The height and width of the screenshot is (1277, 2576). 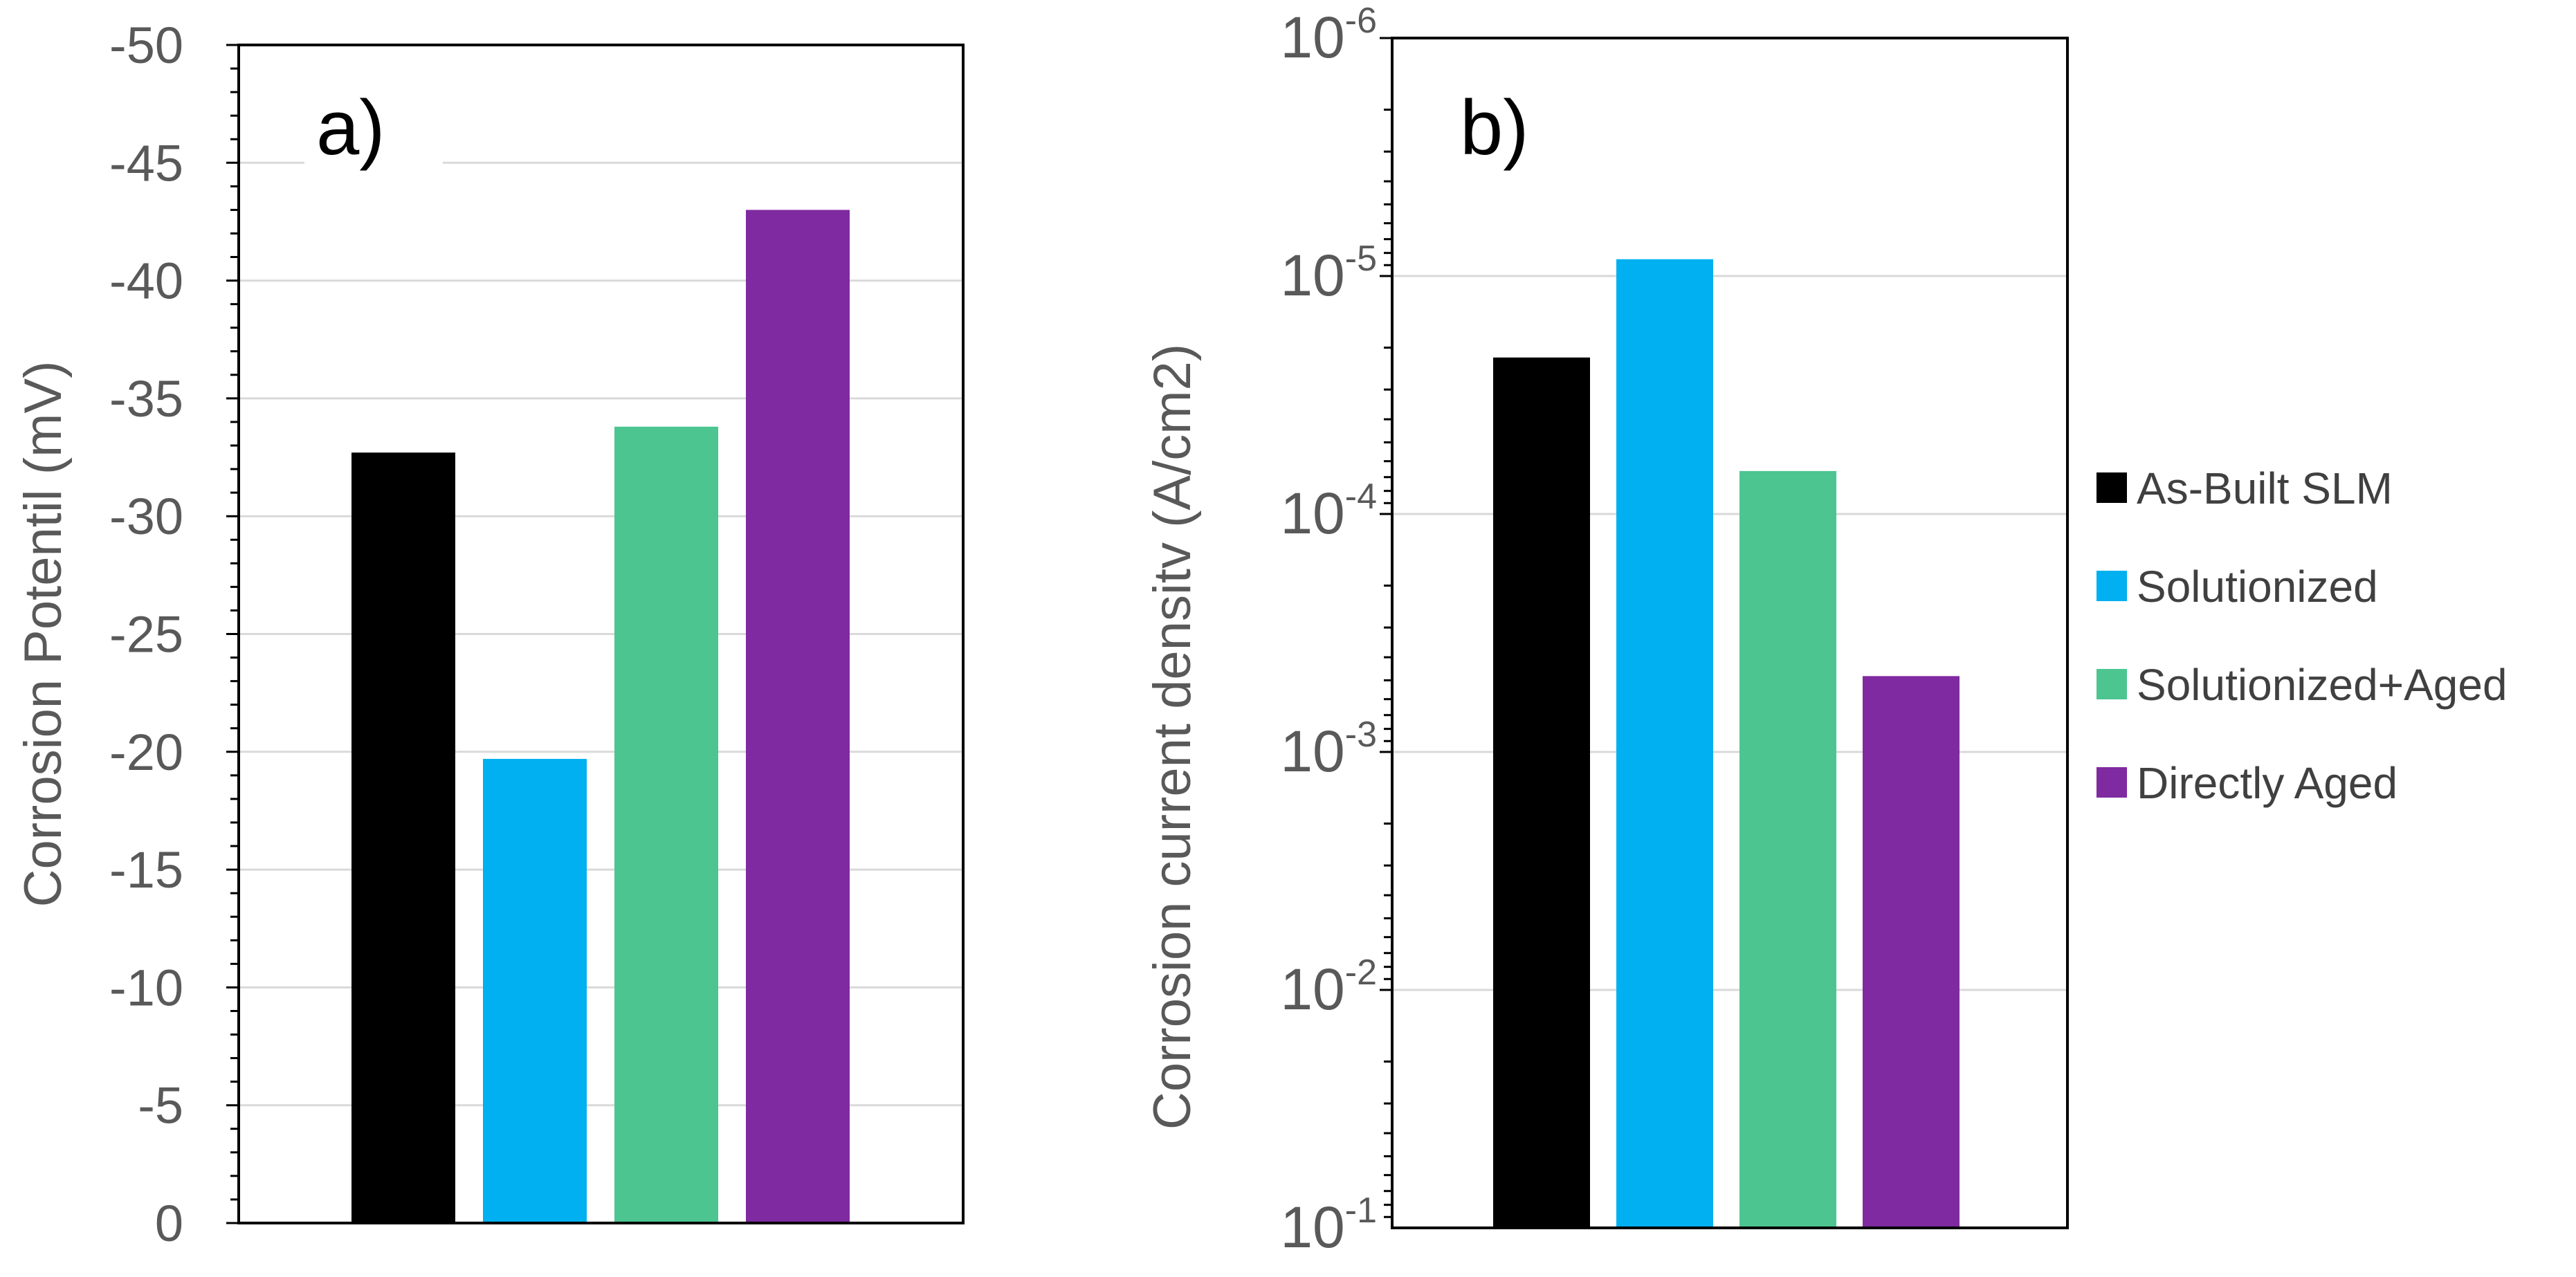 I want to click on chart-b-y-axis-label: Corrosion current densitv (A/cm2), so click(x=1172, y=737).